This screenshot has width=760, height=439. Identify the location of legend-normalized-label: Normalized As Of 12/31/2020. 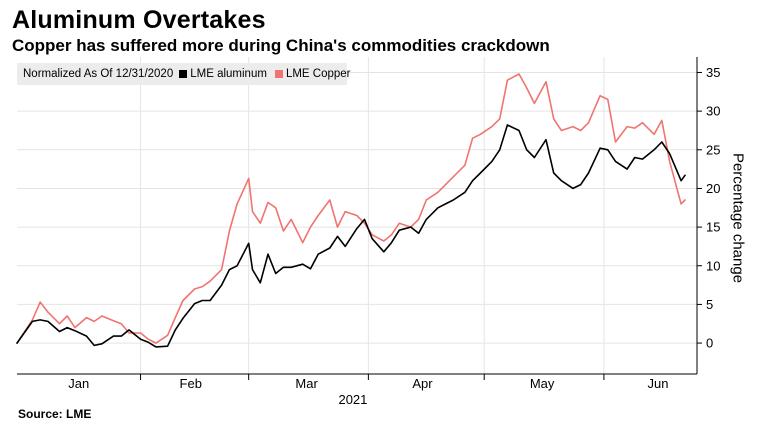
(98, 74).